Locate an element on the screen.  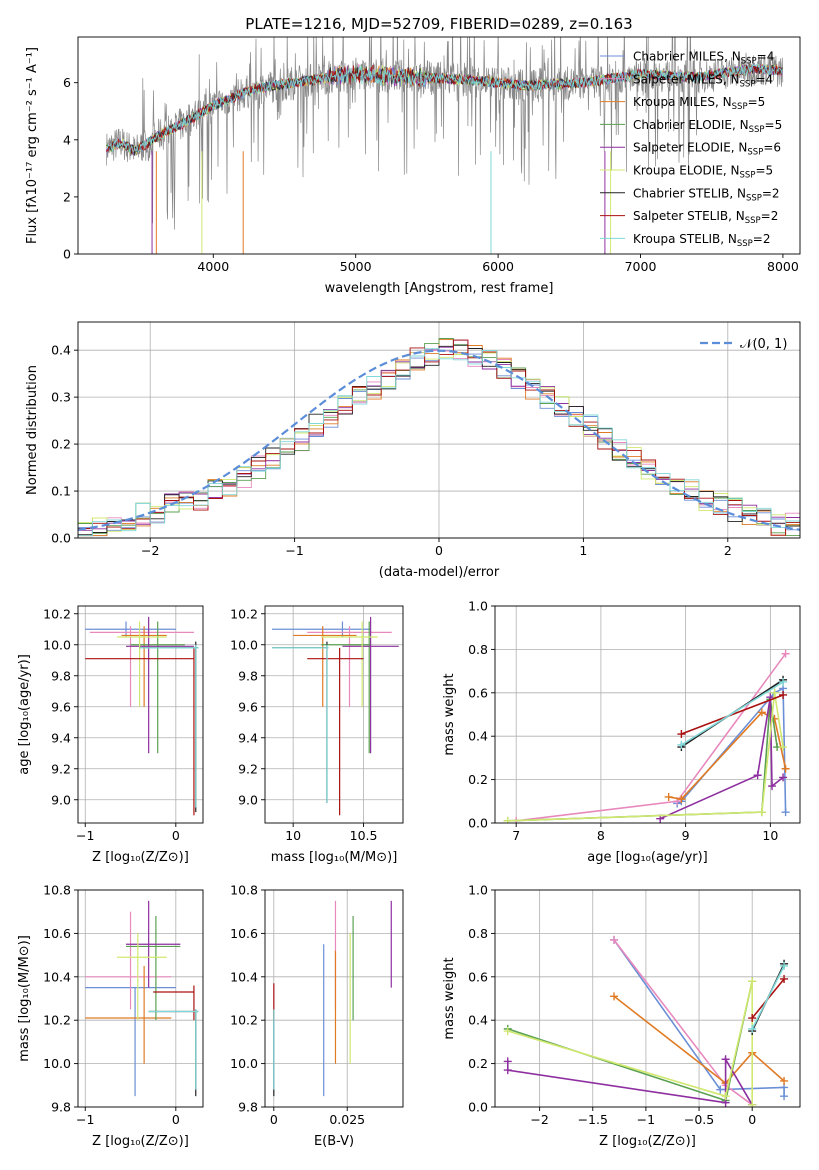
legend-label: Chabrier STELIB, NSSP=2 is located at coordinates (706, 194).